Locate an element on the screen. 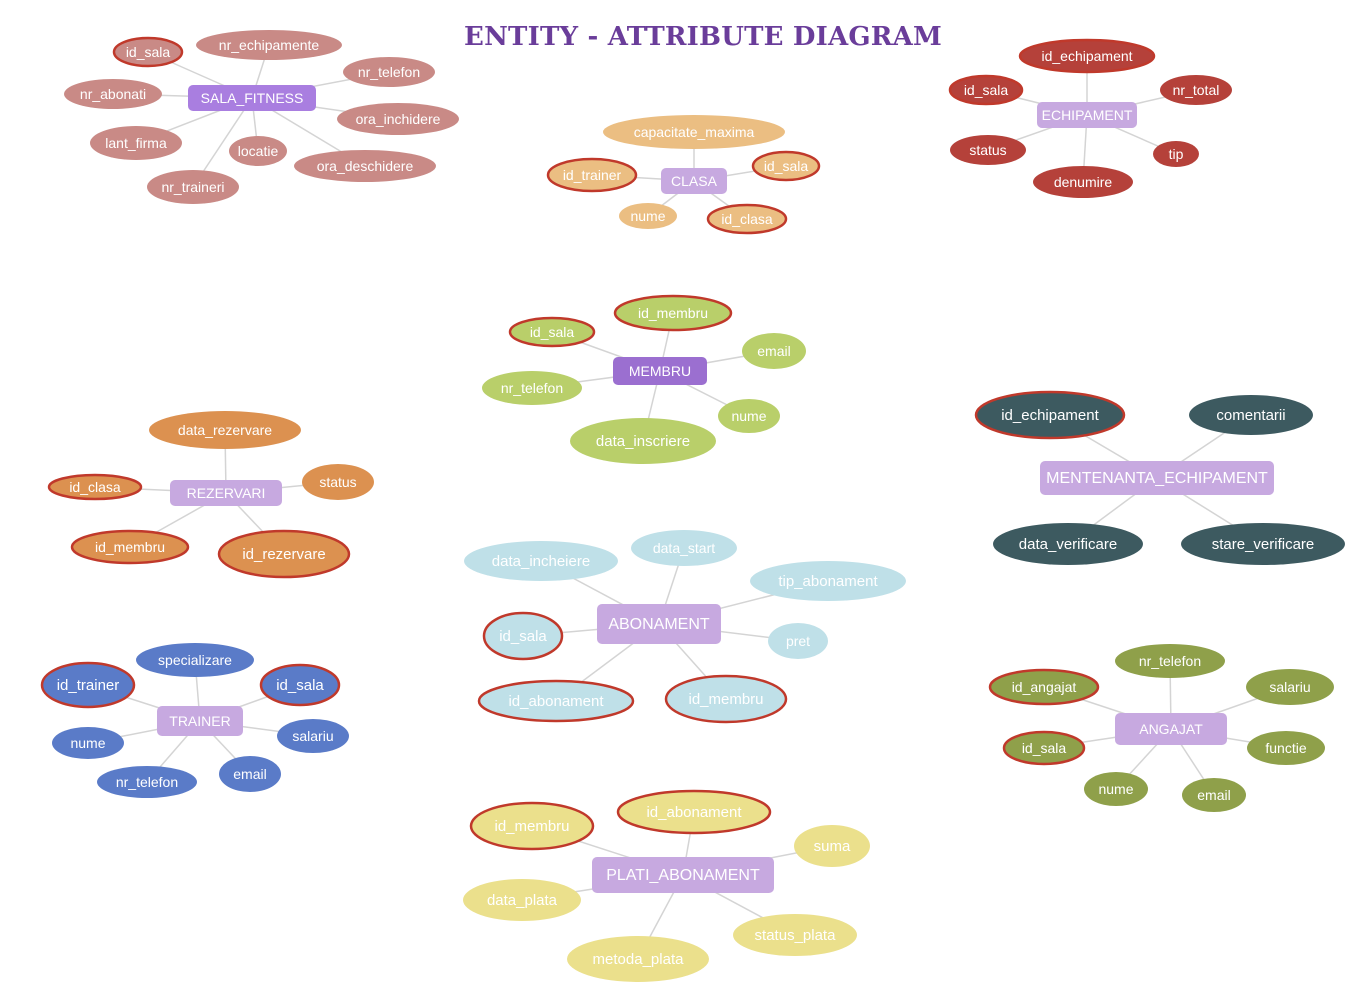  attribute-label: status is located at coordinates (987, 150).